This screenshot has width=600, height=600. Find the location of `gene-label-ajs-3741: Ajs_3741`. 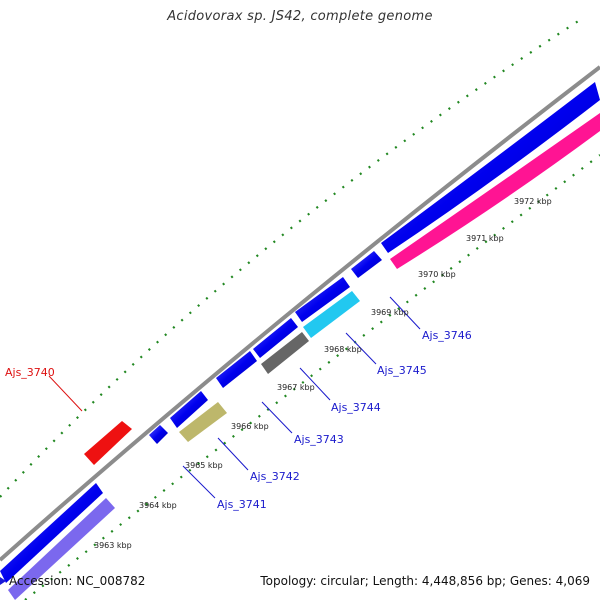

gene-label-ajs-3741: Ajs_3741 is located at coordinates (242, 504).